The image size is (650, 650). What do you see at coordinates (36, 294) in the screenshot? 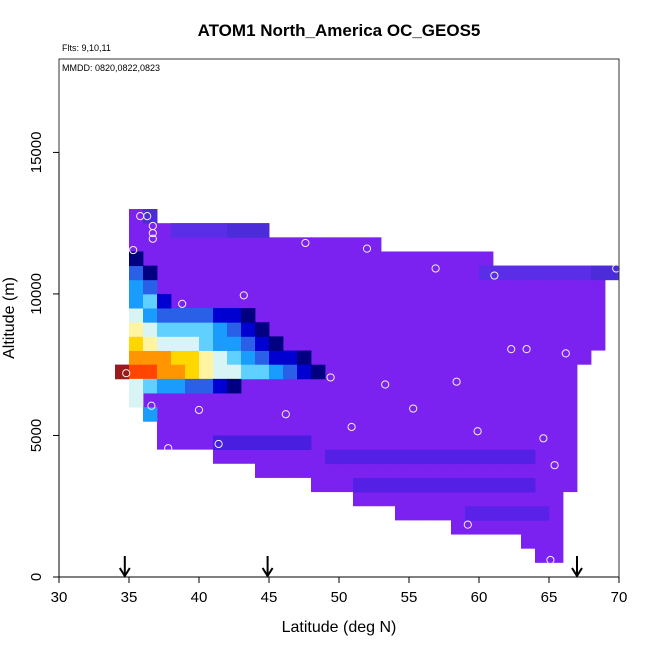
I see `y-tick-label: 10000` at bounding box center [36, 294].